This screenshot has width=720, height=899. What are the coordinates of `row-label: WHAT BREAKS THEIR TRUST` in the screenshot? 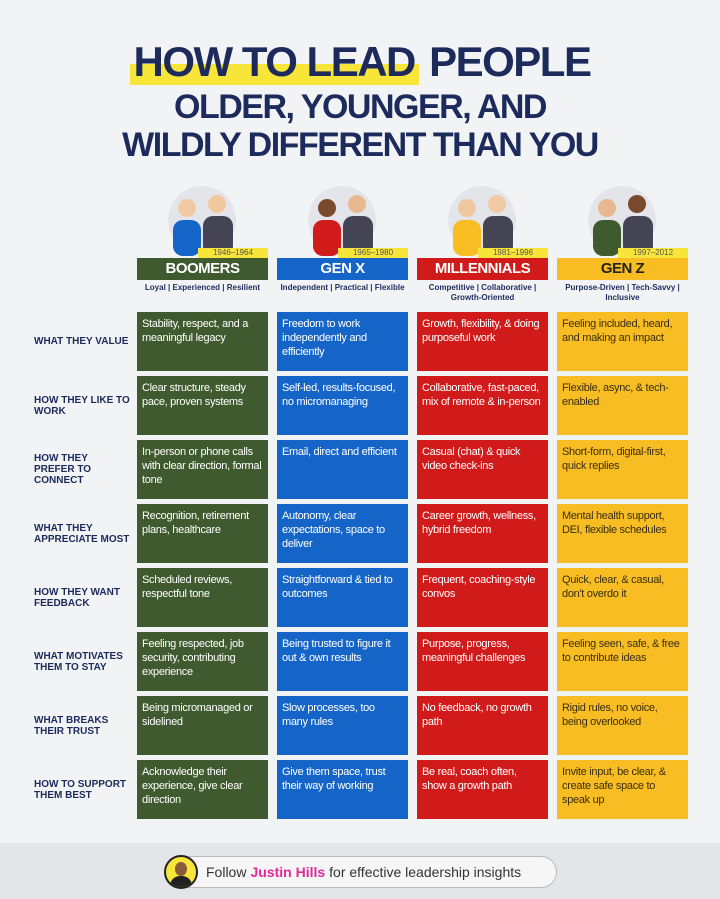 It's located at (71, 725).